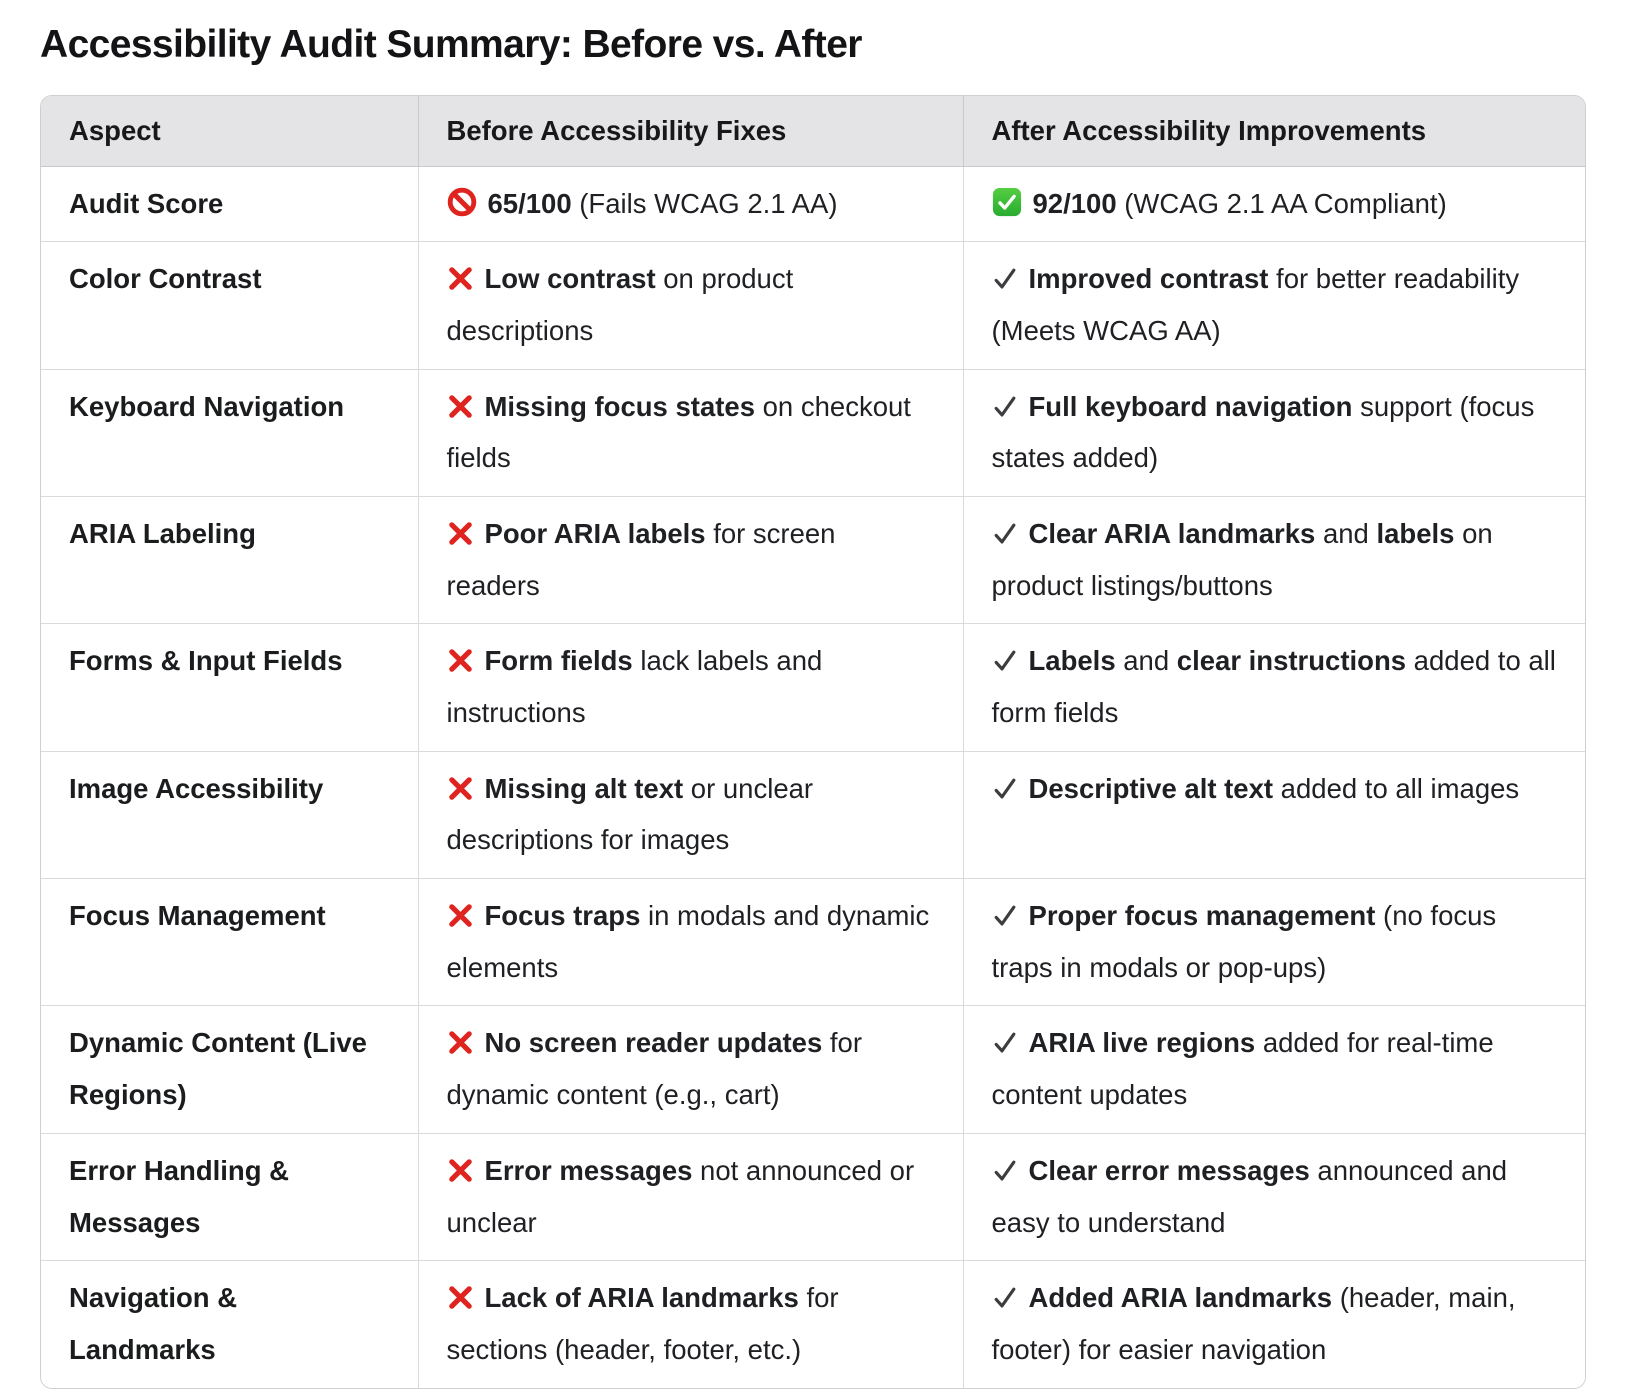 The height and width of the screenshot is (1400, 1626). Describe the element at coordinates (1151, 788) in the screenshot. I see `text-segment: Descriptive alt text` at that location.